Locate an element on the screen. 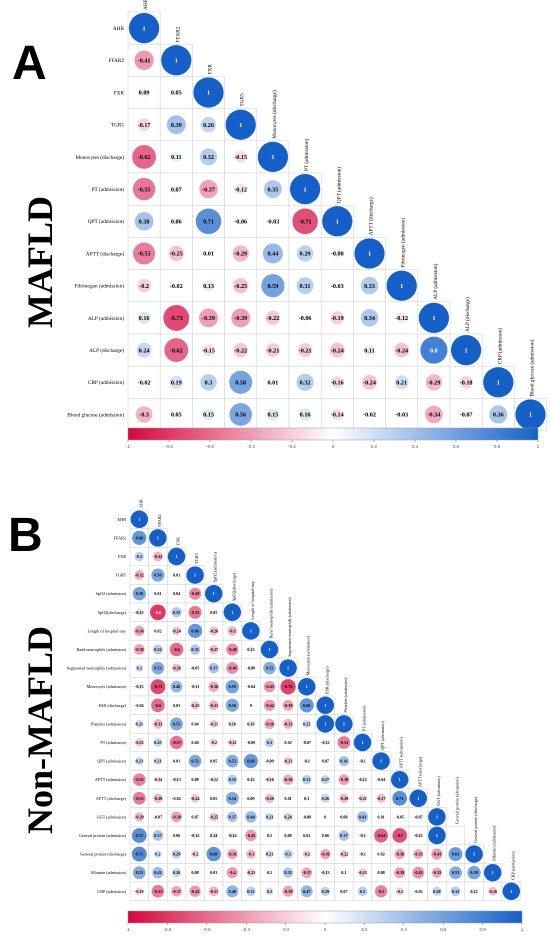 The image size is (550, 942). correlation-value: -0.41 is located at coordinates (437, 854).